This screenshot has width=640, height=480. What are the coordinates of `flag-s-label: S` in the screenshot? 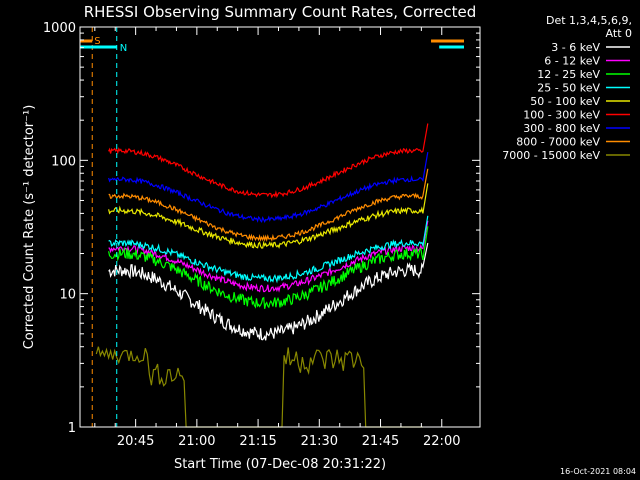 It's located at (97, 41).